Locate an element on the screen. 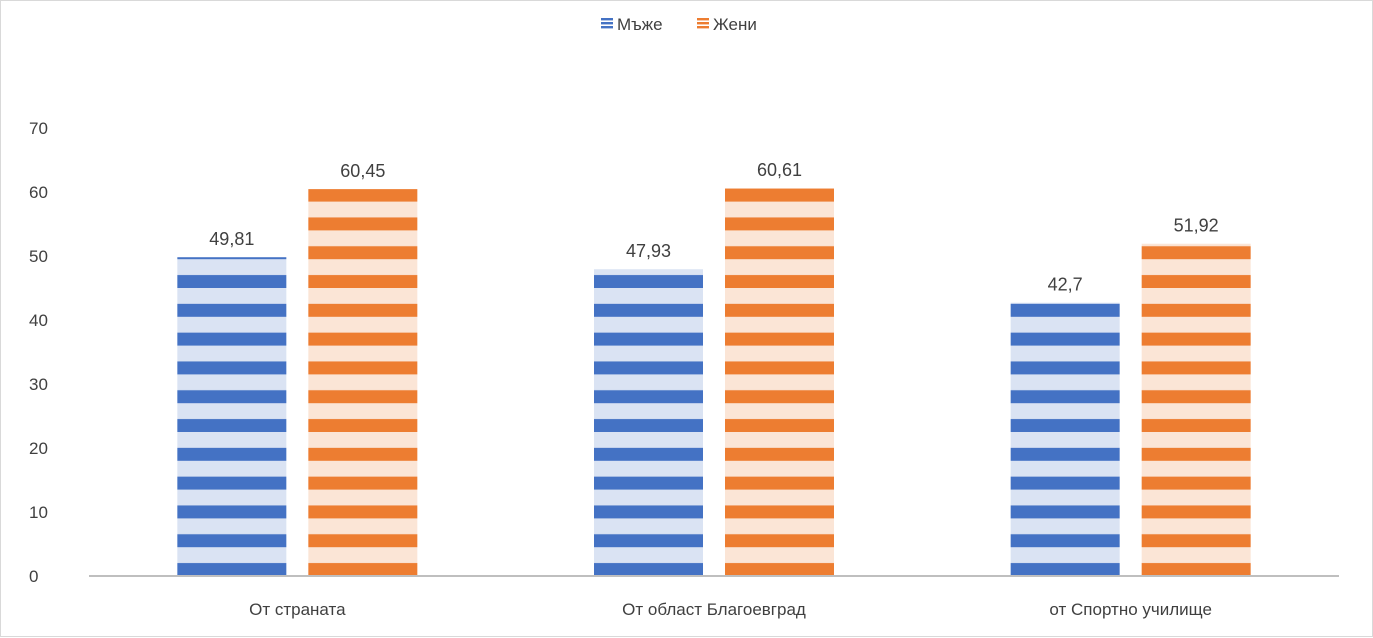  y-tick-label: 30 is located at coordinates (38, 384).